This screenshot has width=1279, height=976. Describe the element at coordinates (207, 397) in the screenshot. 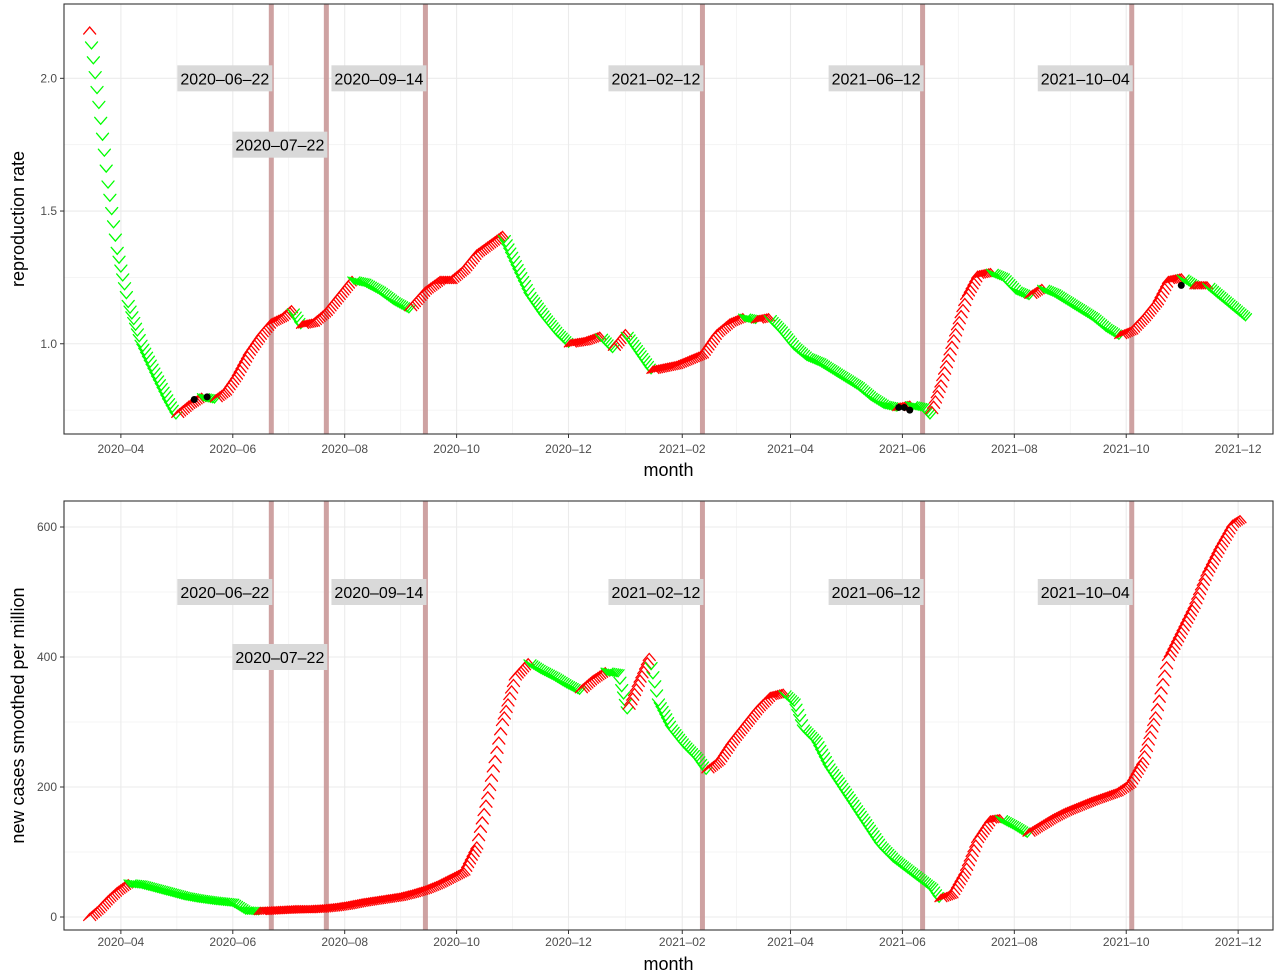

I see `highlight-point` at that location.